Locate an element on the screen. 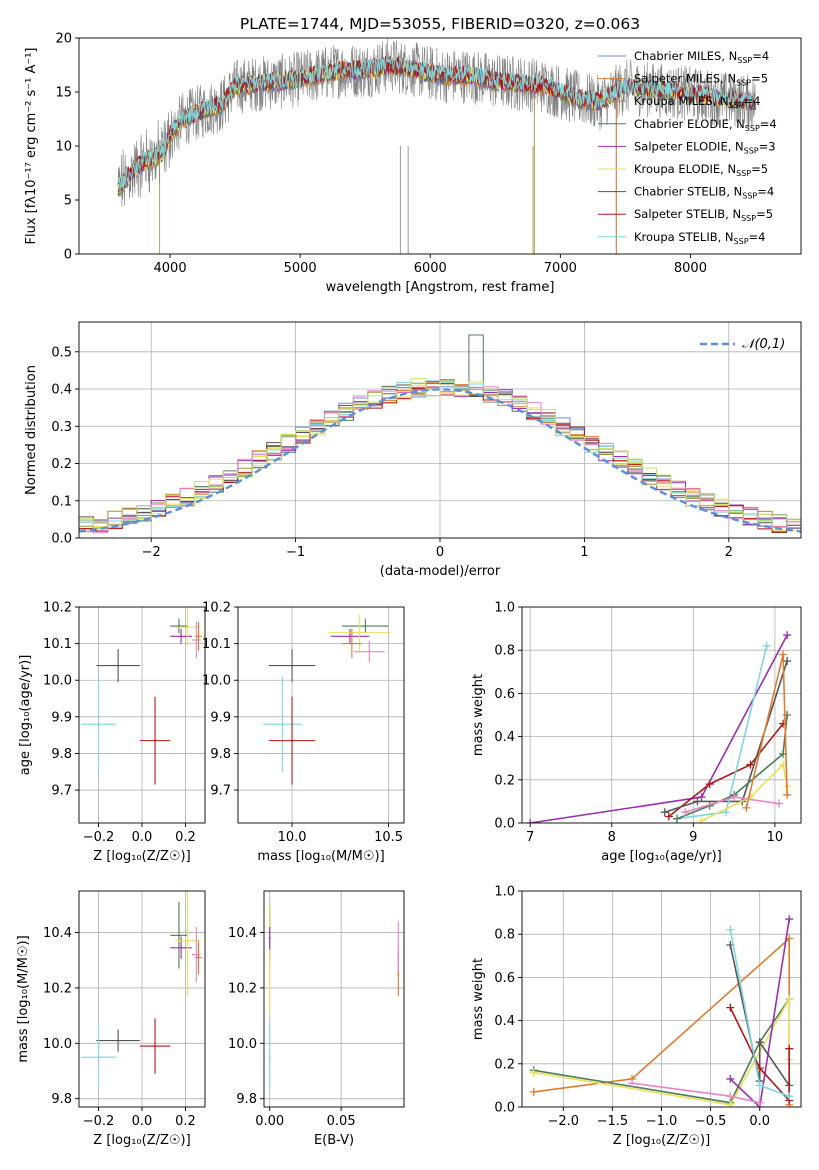 Image resolution: width=819 pixels, height=1170 pixels. y-tick-label: 0.6 is located at coordinates (504, 978).